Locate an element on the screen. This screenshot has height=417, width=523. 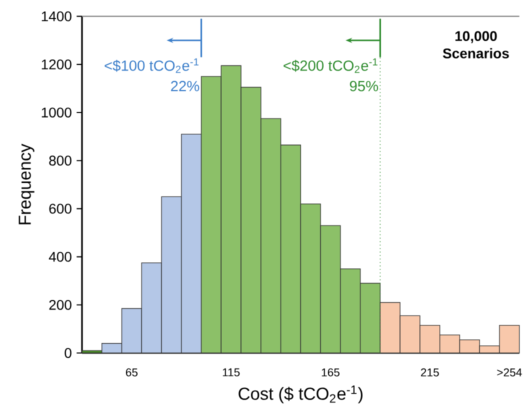
y-tick-label: 600 is located at coordinates (60, 209).